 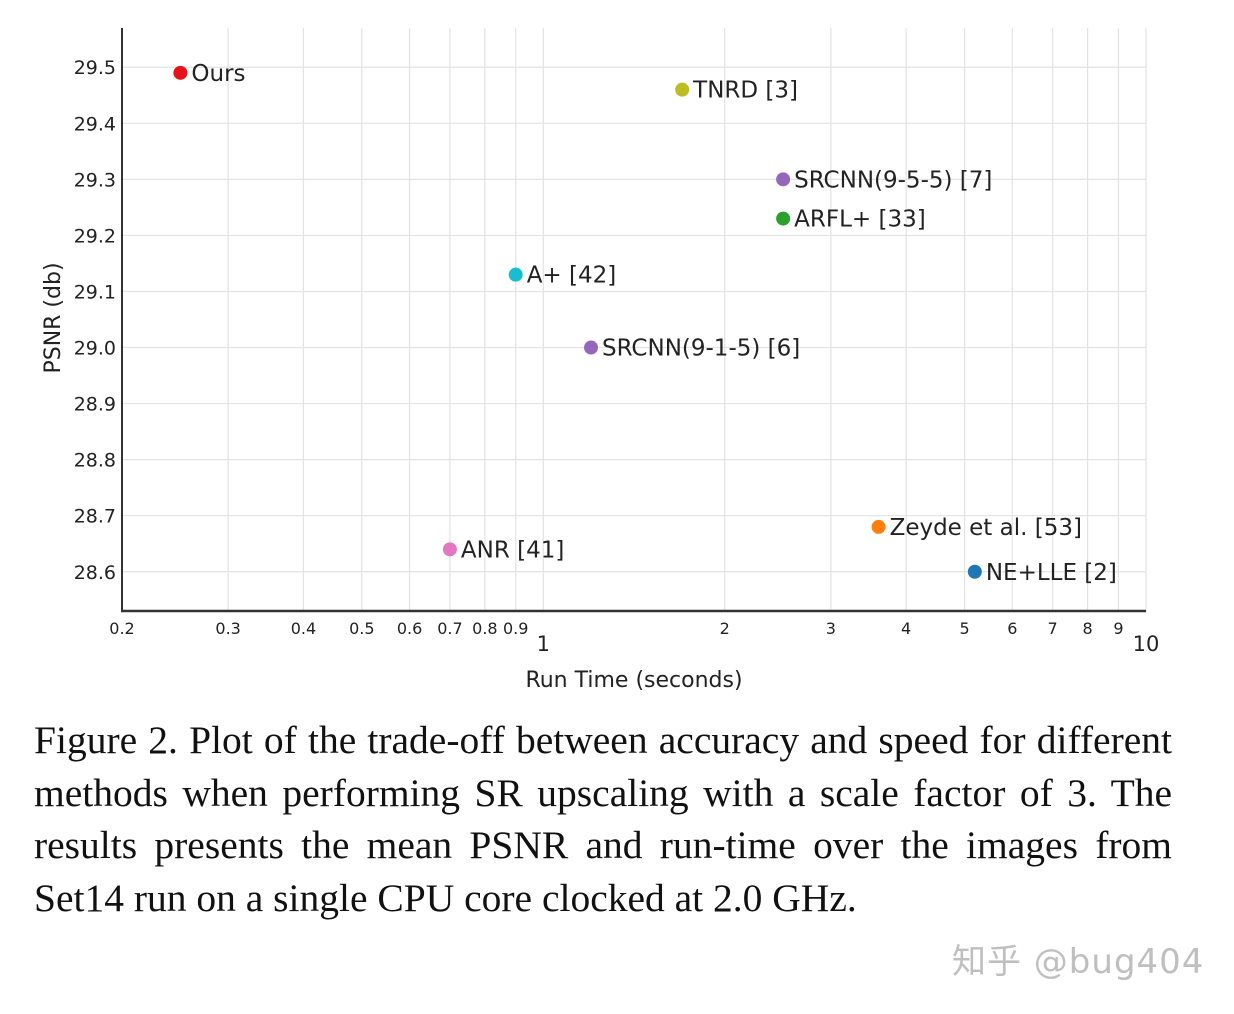 I want to click on y-tick-label: 28.7, so click(x=95, y=517).